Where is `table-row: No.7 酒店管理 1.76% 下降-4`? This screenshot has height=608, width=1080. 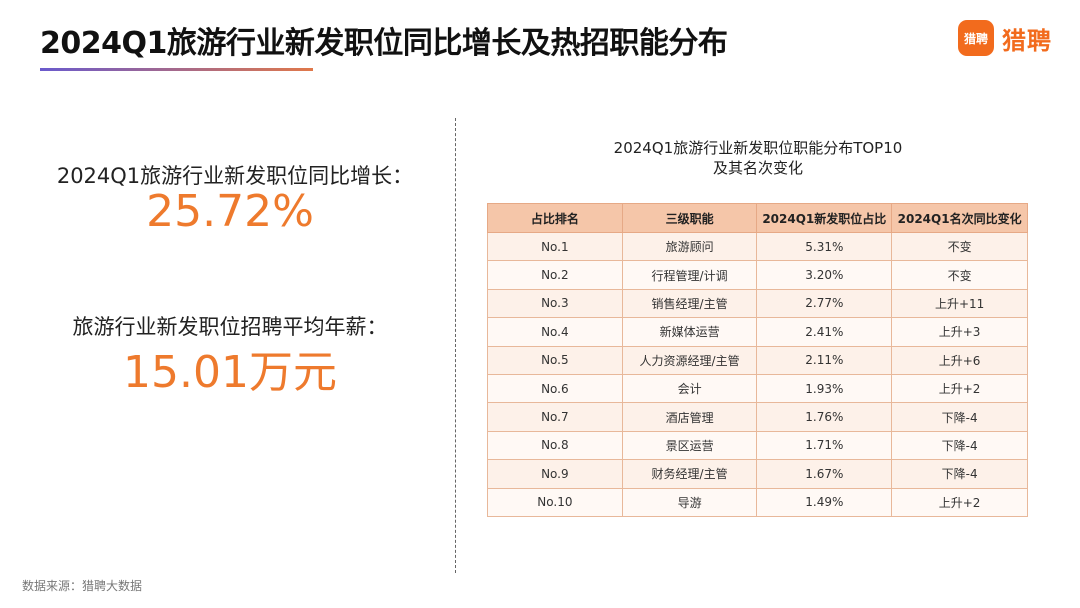
table-row: No.7 酒店管理 1.76% 下降-4 is located at coordinates (757, 417).